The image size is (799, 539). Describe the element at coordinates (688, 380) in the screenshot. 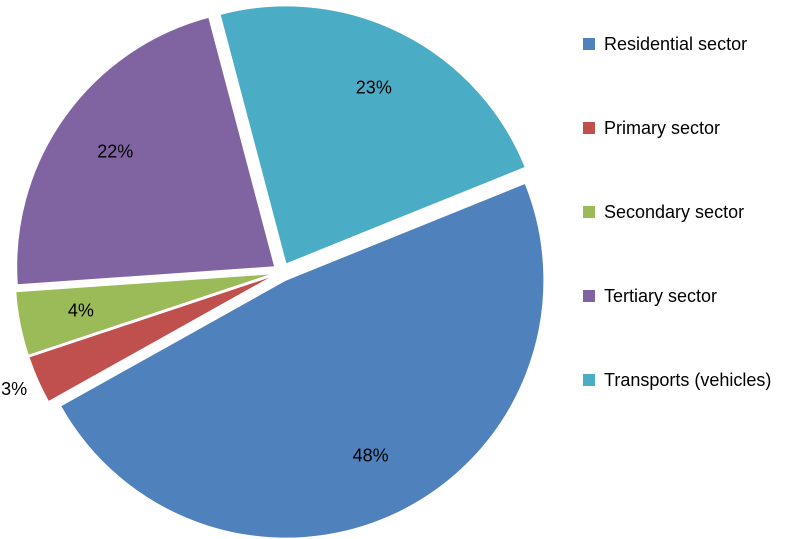

I see `legend-label: Transports (vehicles)` at that location.